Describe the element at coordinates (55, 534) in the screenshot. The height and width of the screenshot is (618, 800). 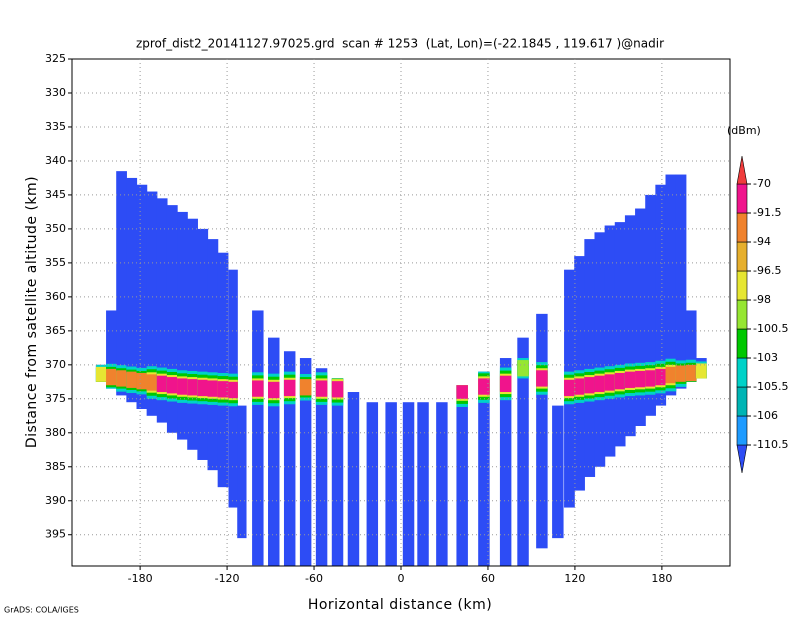
I see `y-tick-label: 395` at that location.